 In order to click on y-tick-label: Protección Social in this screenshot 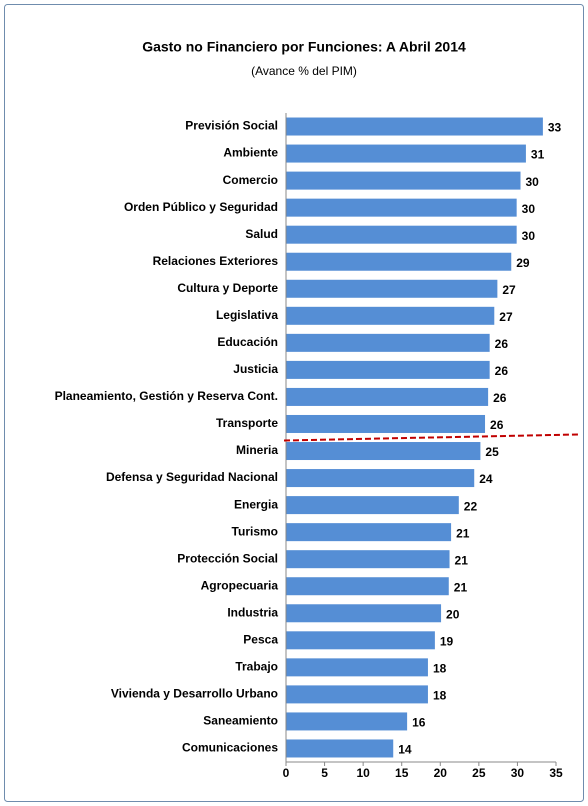, I will do `click(227, 558)`.